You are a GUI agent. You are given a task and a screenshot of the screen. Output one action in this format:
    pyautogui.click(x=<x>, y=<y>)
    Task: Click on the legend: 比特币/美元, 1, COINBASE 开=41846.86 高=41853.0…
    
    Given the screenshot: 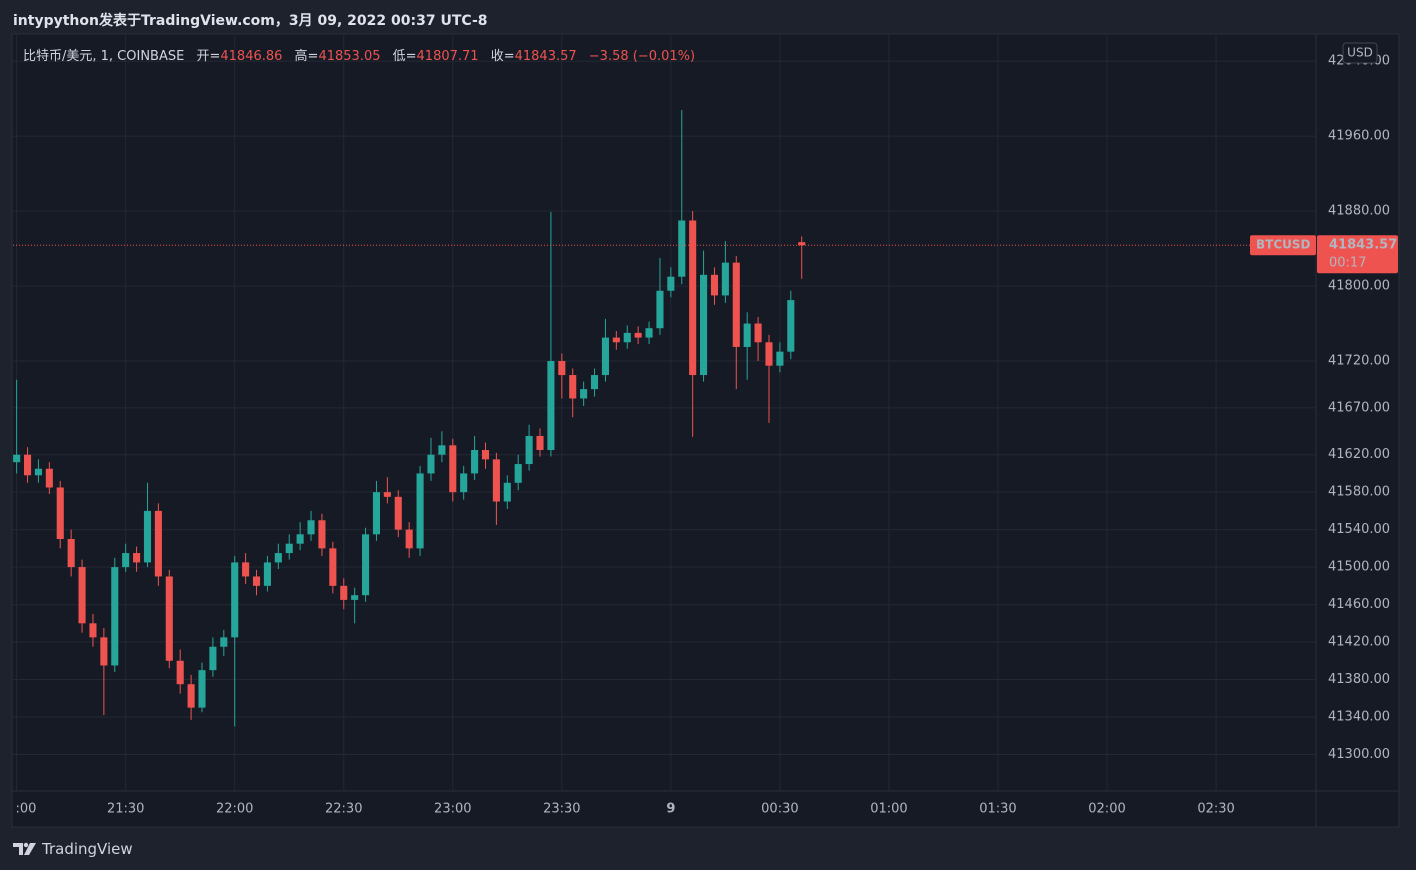 What is the action you would take?
    pyautogui.click(x=359, y=54)
    